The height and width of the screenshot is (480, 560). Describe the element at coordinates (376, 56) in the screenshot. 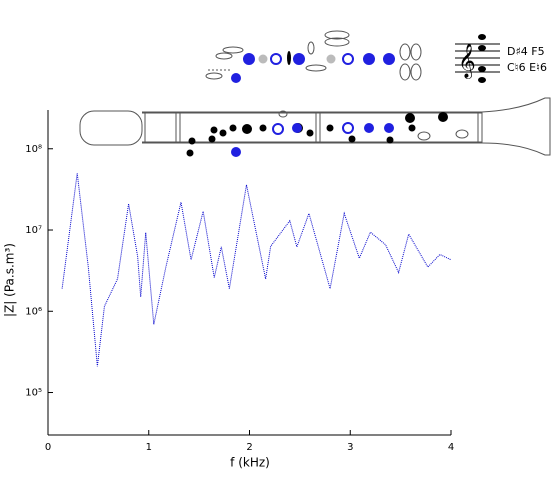

I see `fingering-chart: 𝄞 D♯4 F5 C♮6 E♮6` at that location.